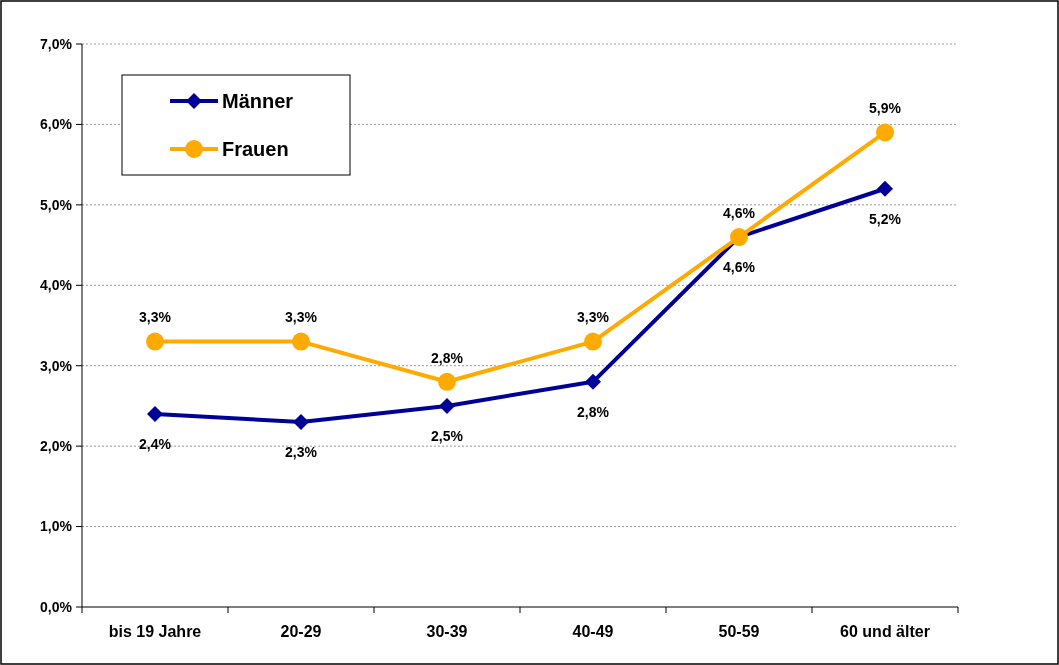 This screenshot has width=1059, height=665. What do you see at coordinates (447, 631) in the screenshot?
I see `x-tick-label: 30-39` at bounding box center [447, 631].